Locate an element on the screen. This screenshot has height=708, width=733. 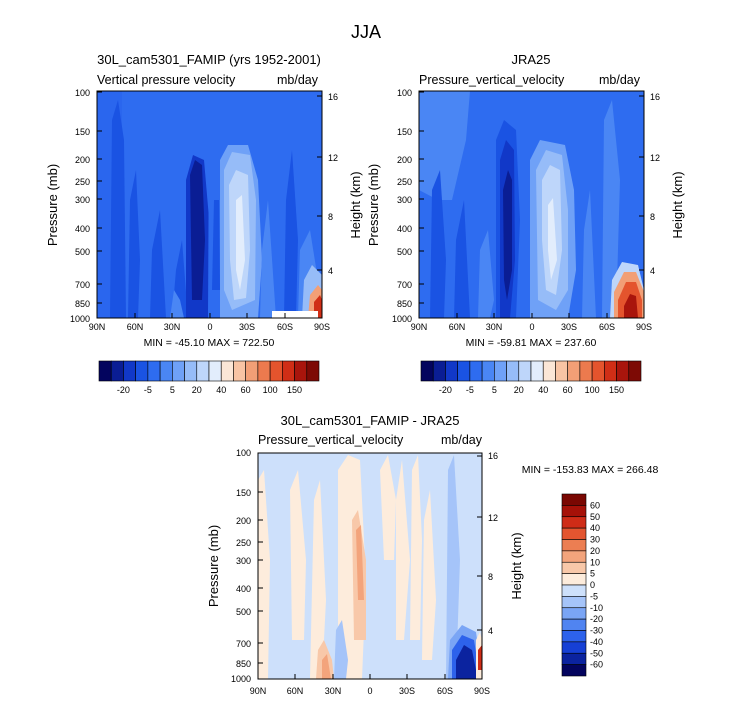
panel-model-ylabel: Pressure (mb) is located at coordinates (52, 205).